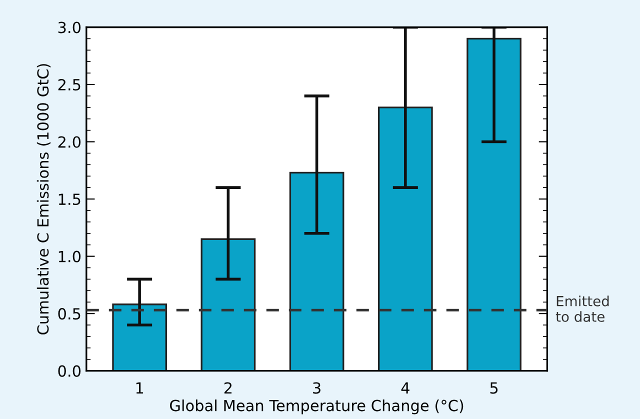 The width and height of the screenshot is (640, 419). Describe the element at coordinates (582, 309) in the screenshot. I see `ref-line-label: Emitted to date` at that location.